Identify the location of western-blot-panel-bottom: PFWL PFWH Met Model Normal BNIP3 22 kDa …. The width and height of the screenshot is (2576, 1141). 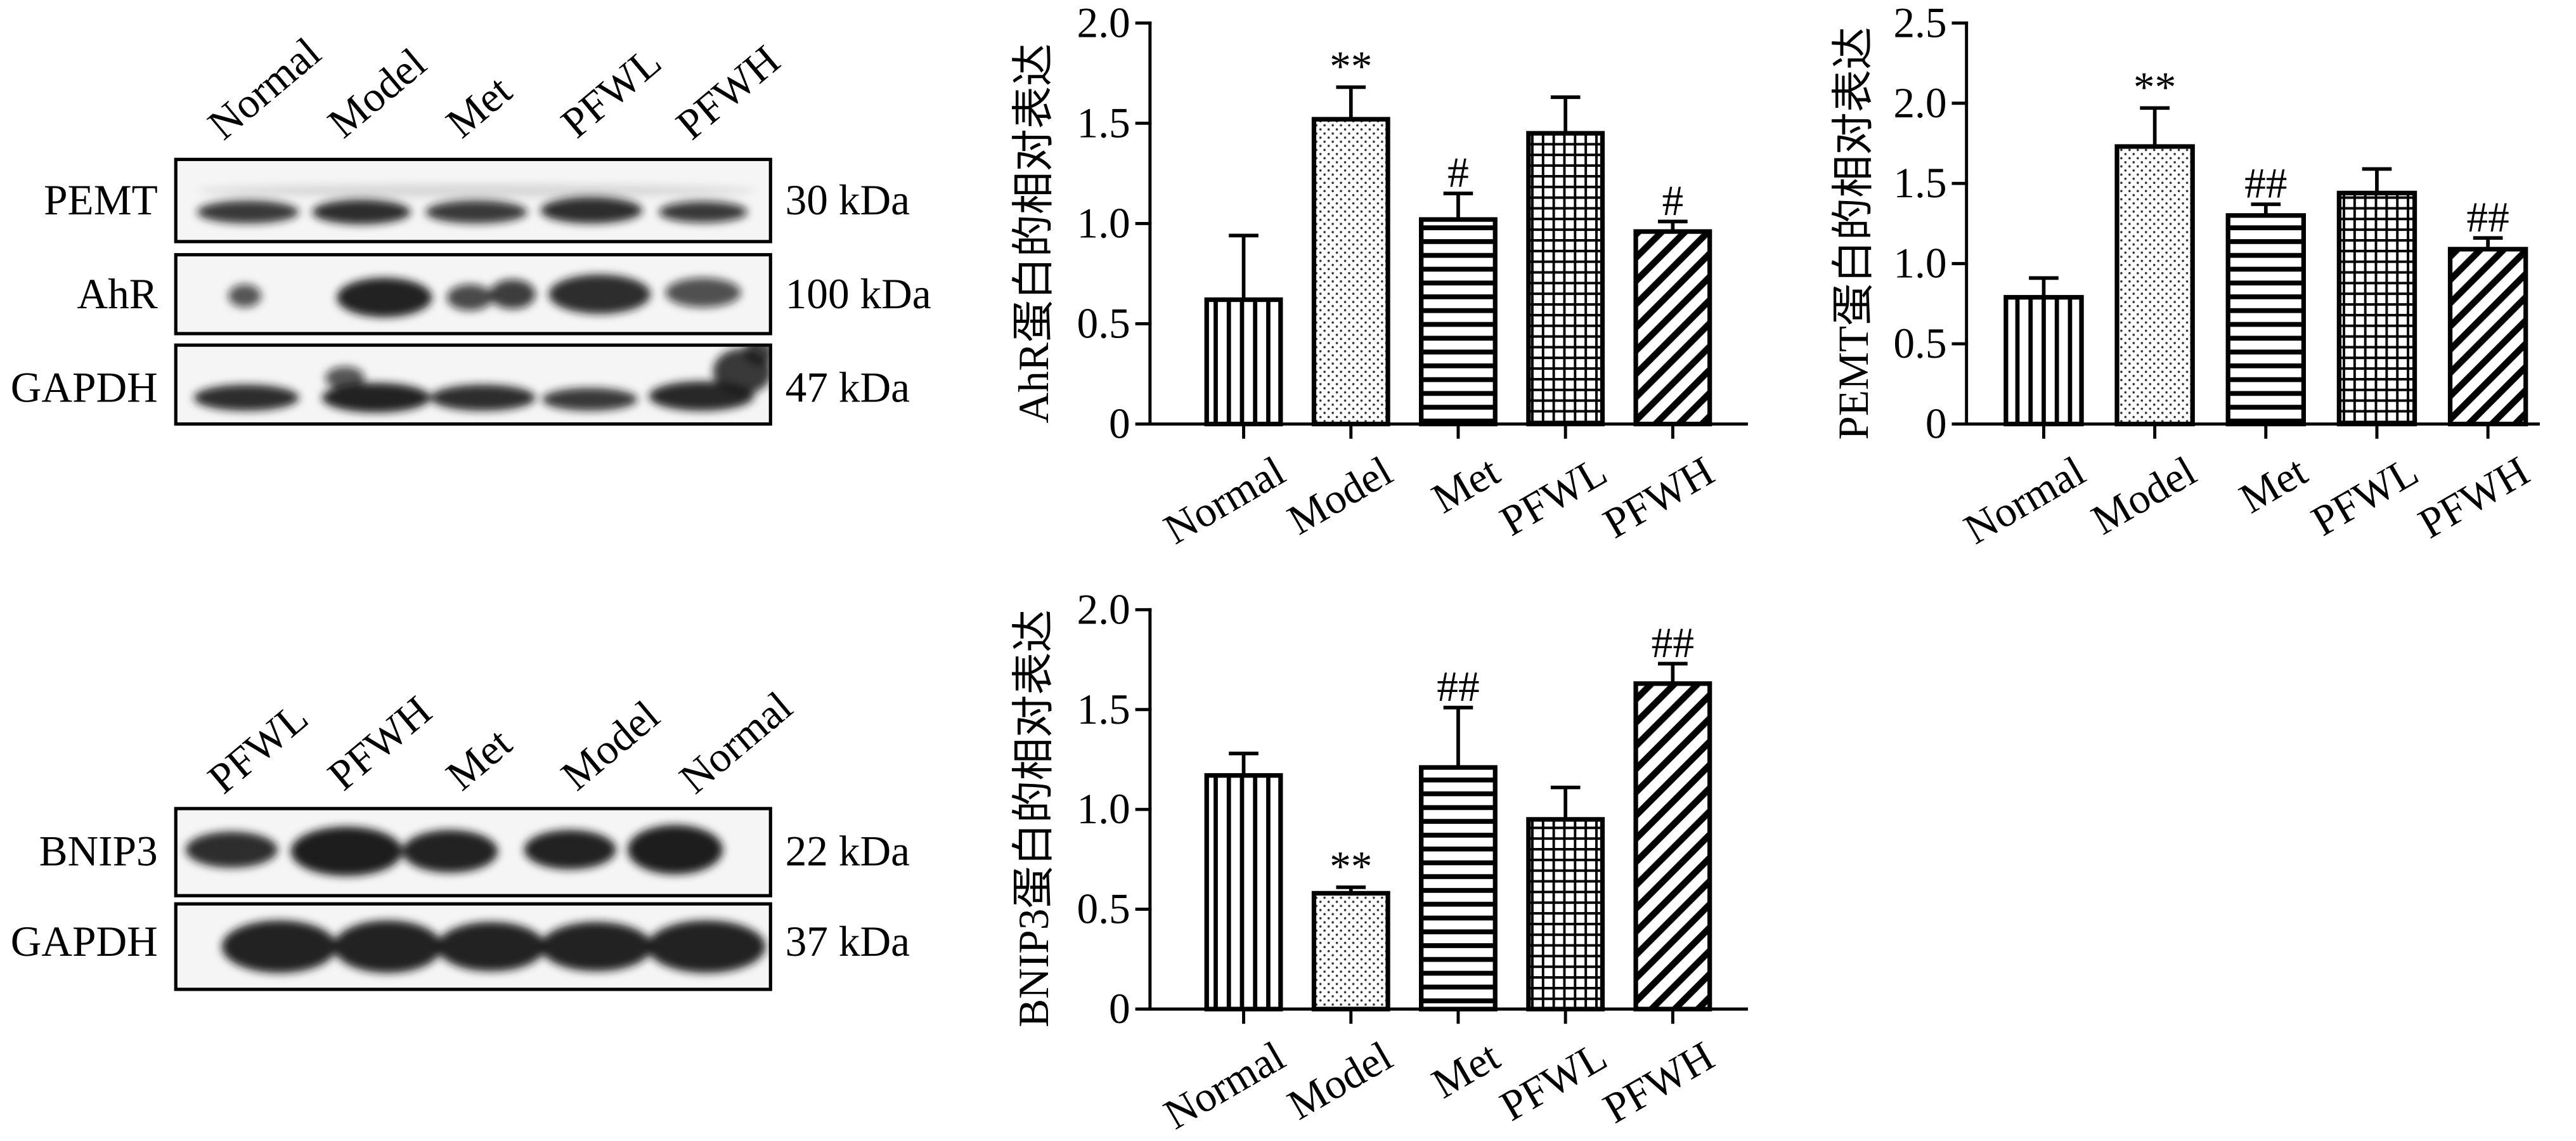
(460, 836).